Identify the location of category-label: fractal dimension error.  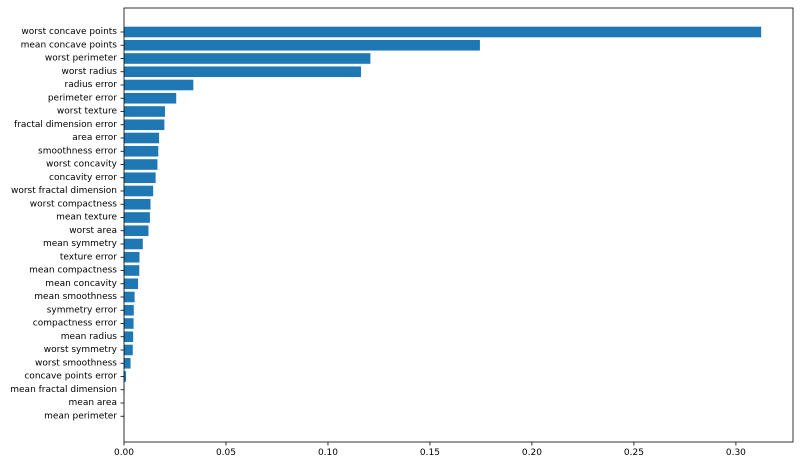
(65, 125).